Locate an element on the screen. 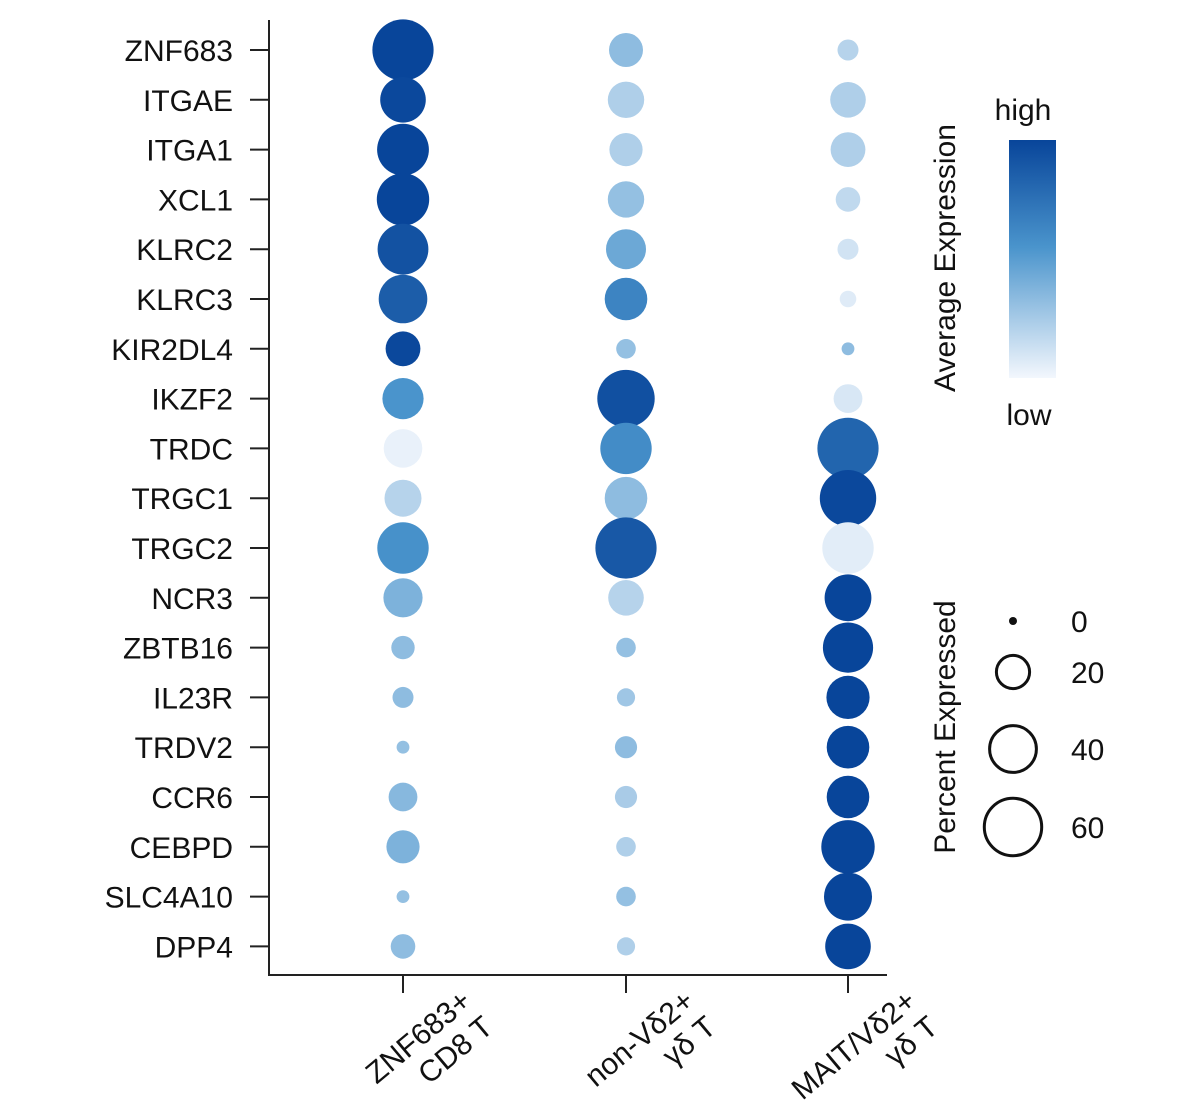 The height and width of the screenshot is (1108, 1184). size-legend-title: Percent Expressed is located at coordinates (945, 726).